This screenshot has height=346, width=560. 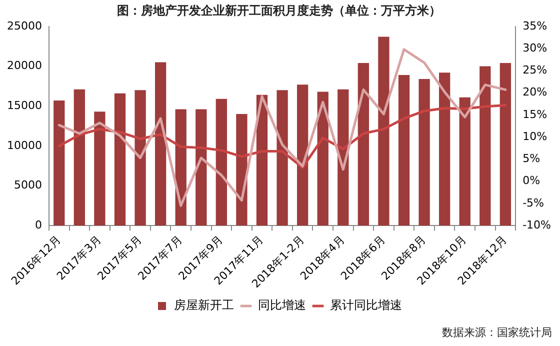 What do you see at coordinates (537, 225) in the screenshot?
I see `y2-tick-label: -10%` at bounding box center [537, 225].